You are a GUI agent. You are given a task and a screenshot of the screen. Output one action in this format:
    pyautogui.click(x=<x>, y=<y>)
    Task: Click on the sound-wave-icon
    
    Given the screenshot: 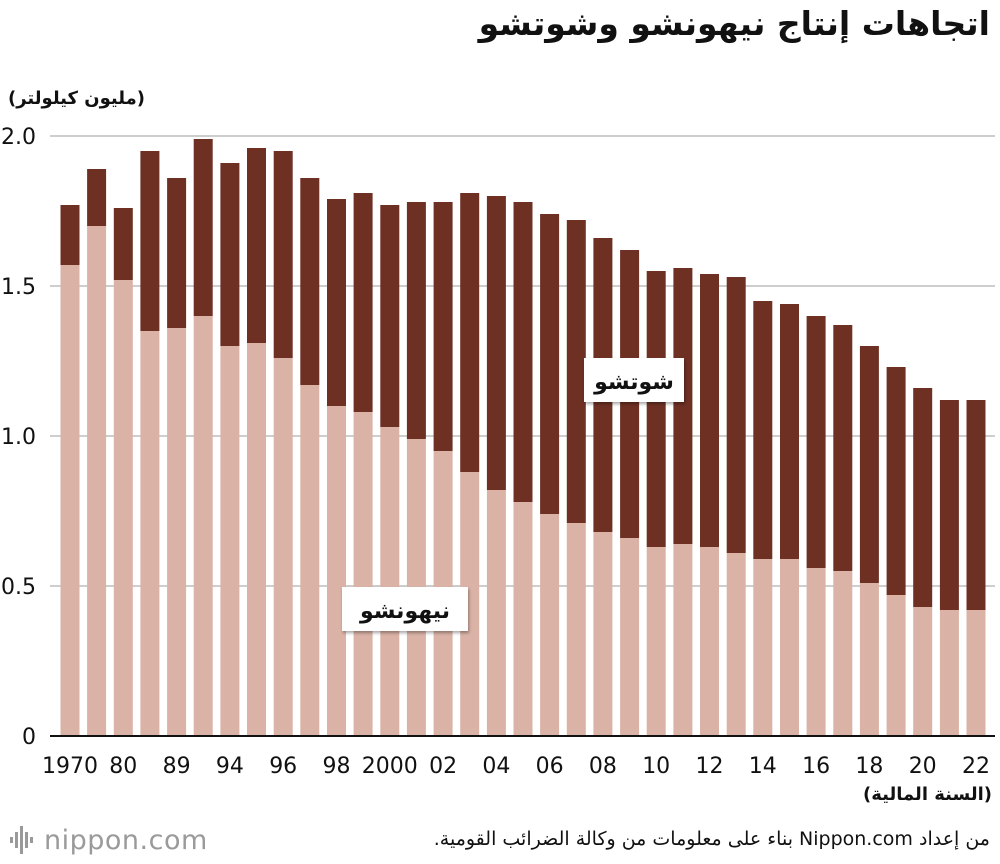 What is the action you would take?
    pyautogui.click(x=21, y=840)
    